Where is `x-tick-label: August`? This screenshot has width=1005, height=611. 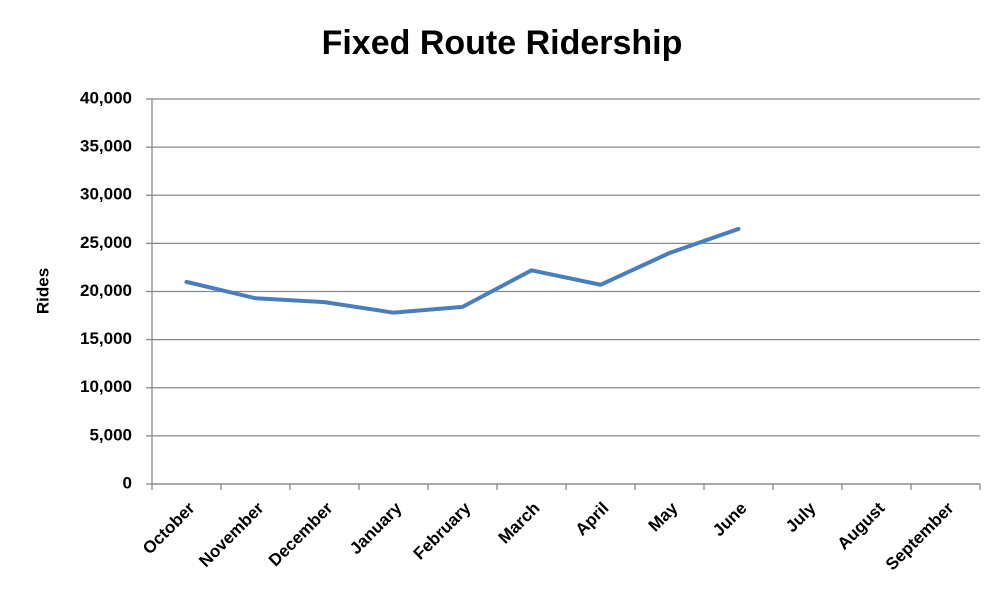 x-tick-label: August is located at coordinates (861, 525).